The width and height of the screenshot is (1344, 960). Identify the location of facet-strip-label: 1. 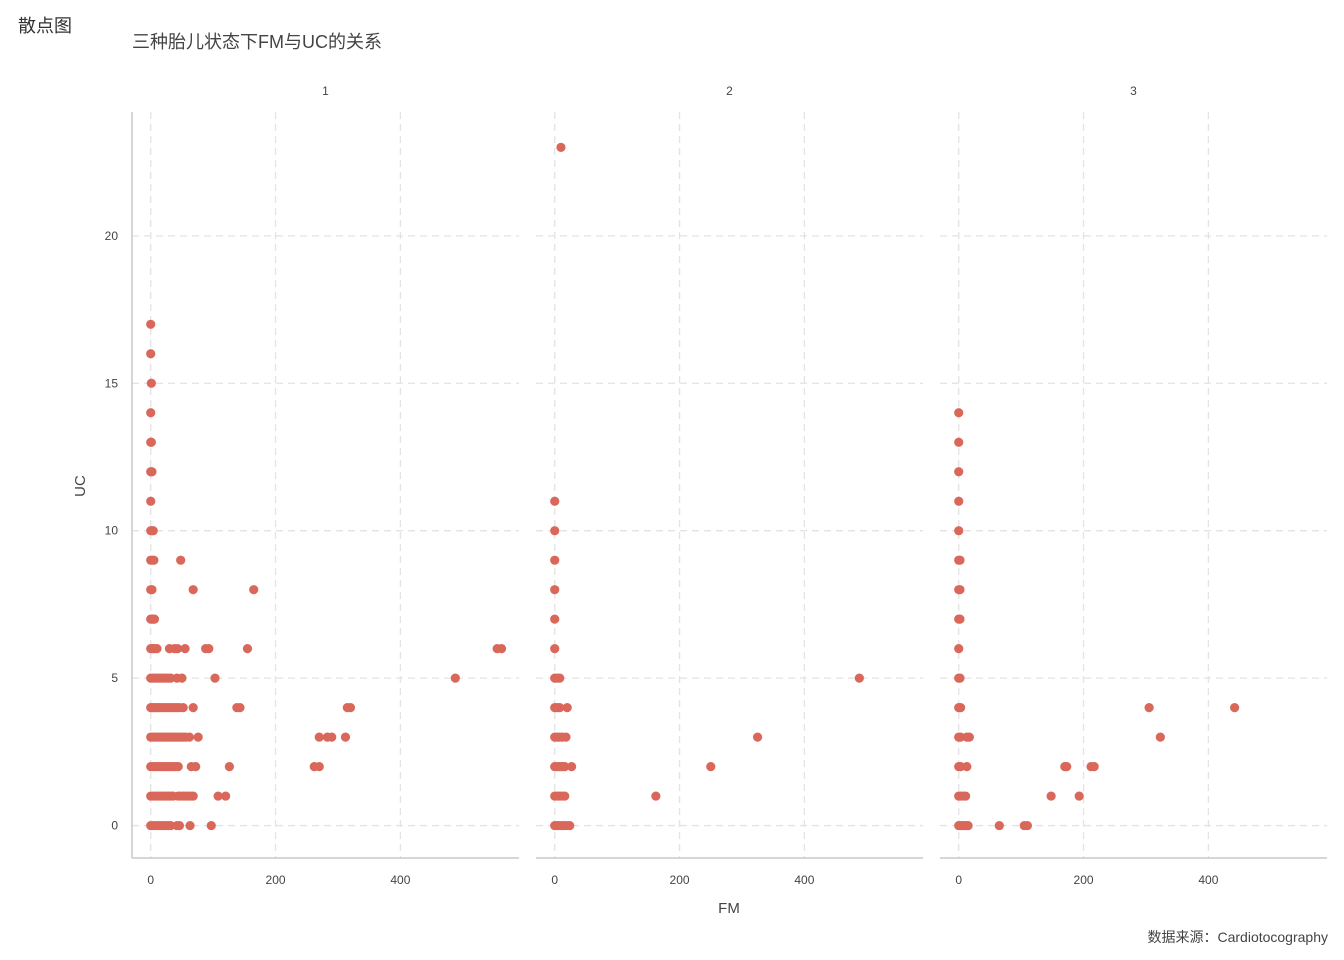
(325, 91).